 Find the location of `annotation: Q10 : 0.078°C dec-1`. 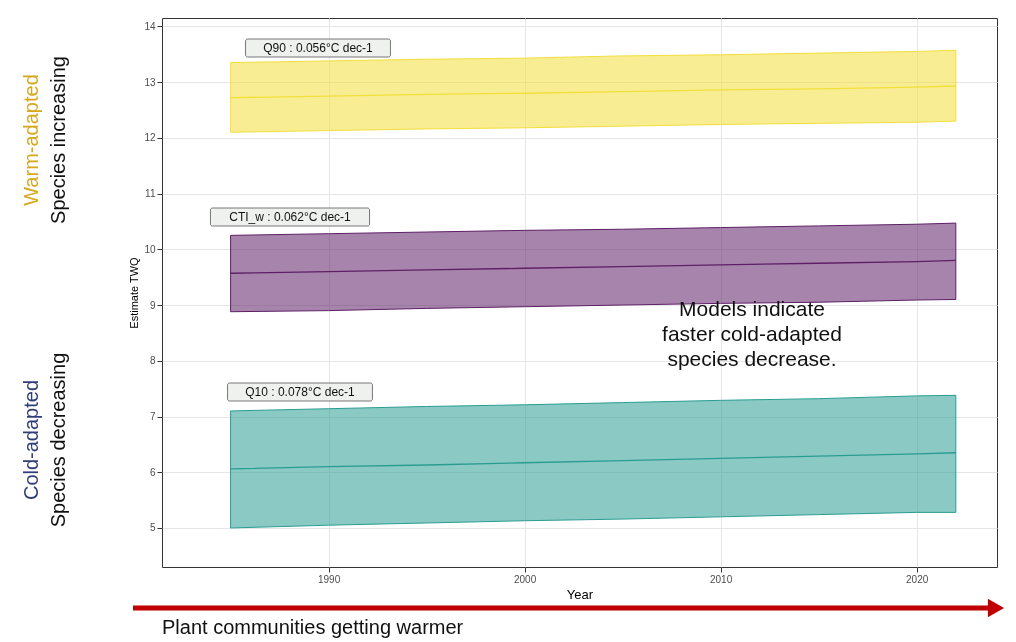

annotation: Q10 : 0.078°C dec-1 is located at coordinates (300, 392).